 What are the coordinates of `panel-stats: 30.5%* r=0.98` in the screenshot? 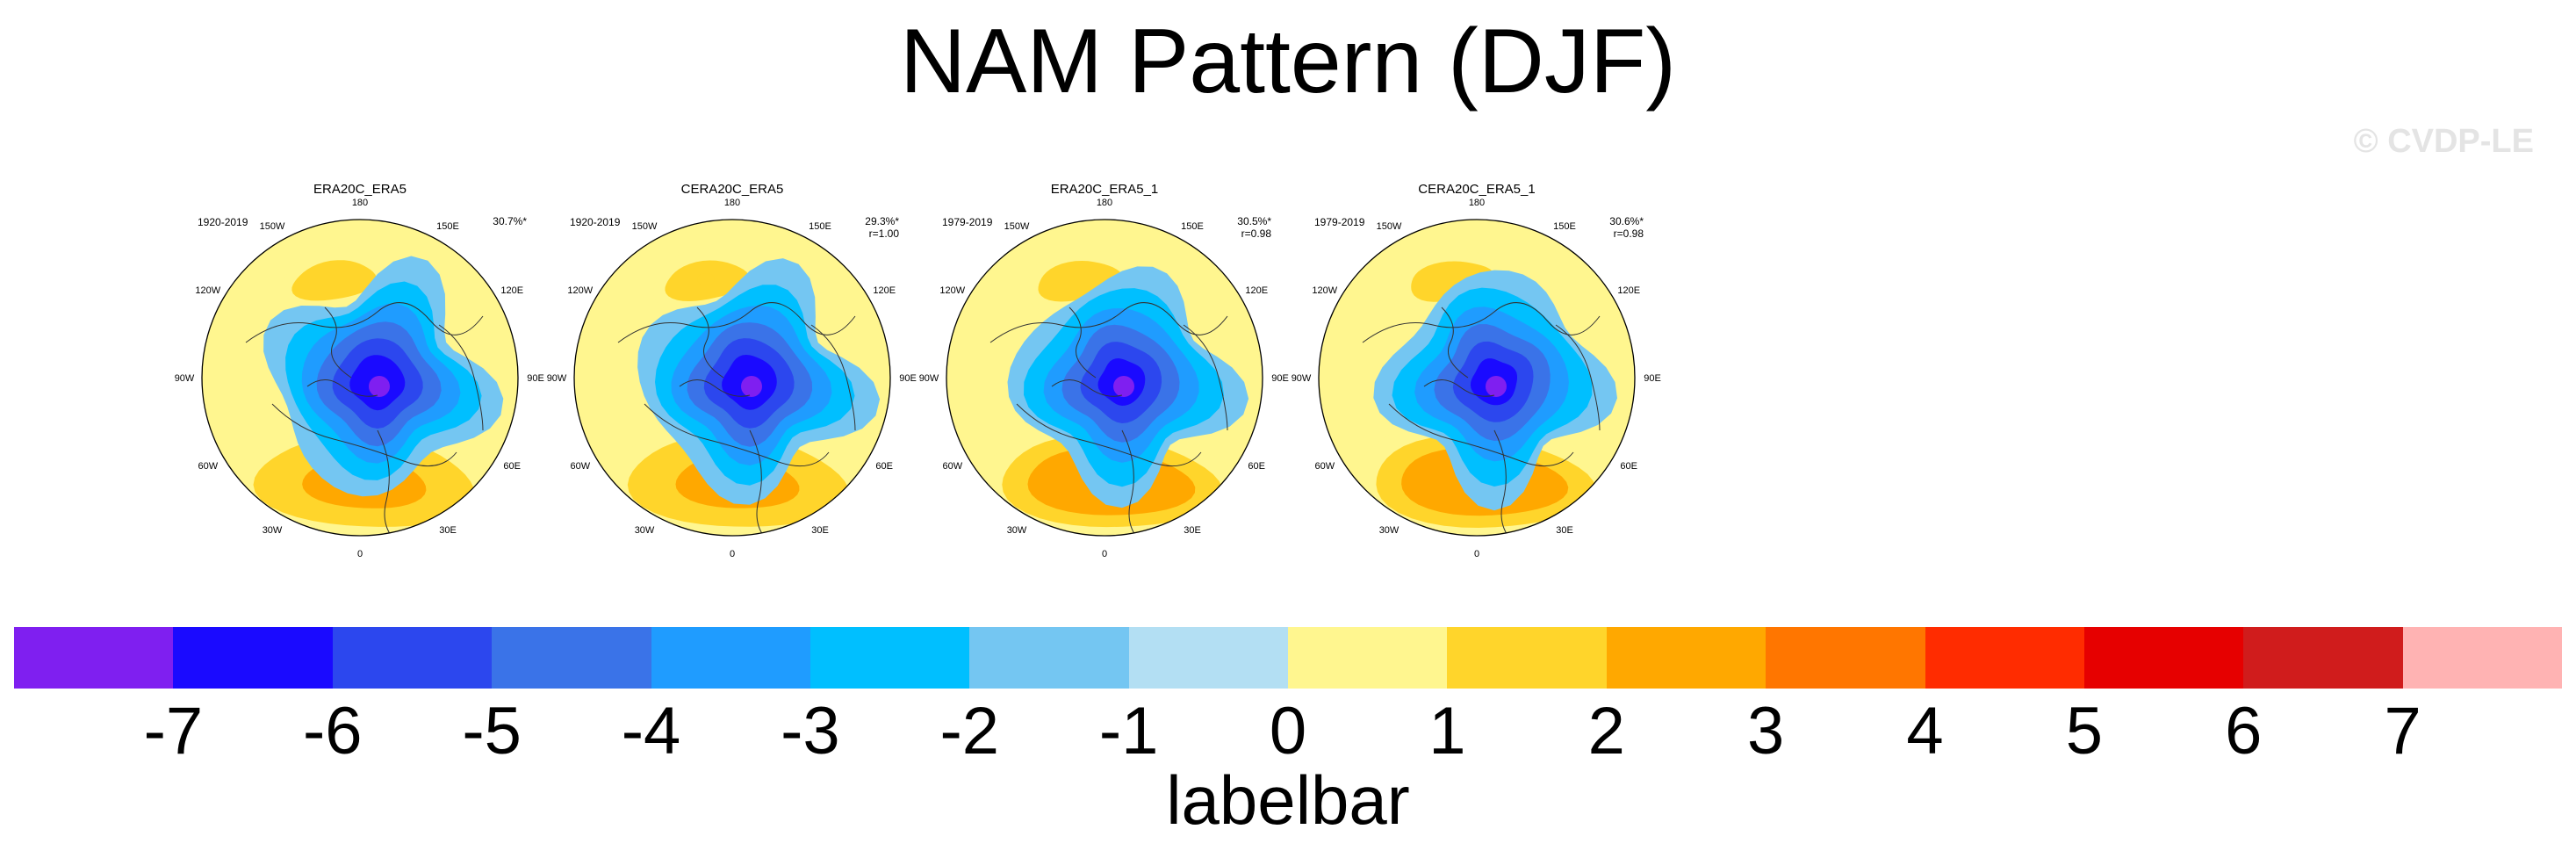 It's located at (1254, 227).